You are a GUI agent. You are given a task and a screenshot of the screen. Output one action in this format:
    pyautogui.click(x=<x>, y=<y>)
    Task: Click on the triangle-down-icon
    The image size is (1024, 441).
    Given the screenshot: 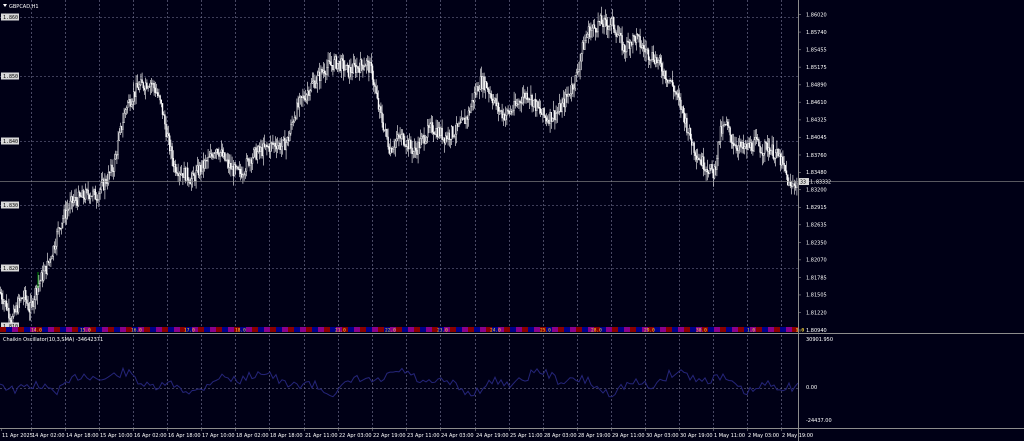 What is the action you would take?
    pyautogui.click(x=5, y=5)
    